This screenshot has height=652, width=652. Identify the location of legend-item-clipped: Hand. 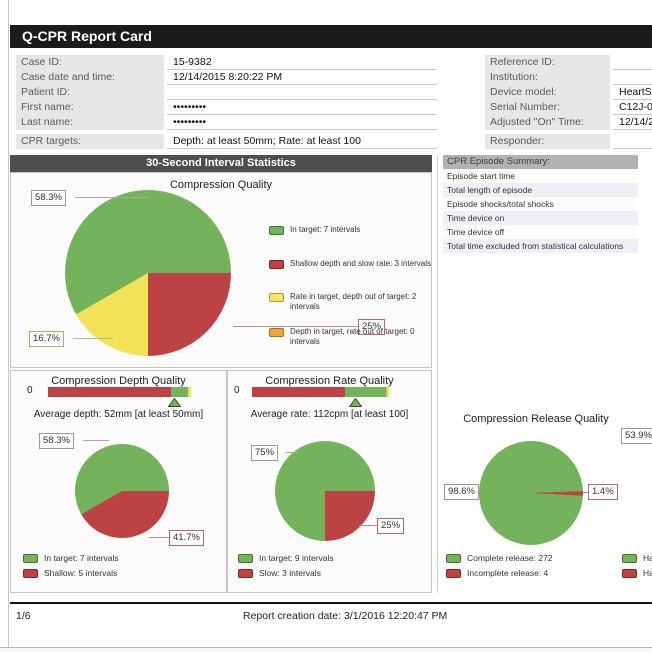
(637, 573).